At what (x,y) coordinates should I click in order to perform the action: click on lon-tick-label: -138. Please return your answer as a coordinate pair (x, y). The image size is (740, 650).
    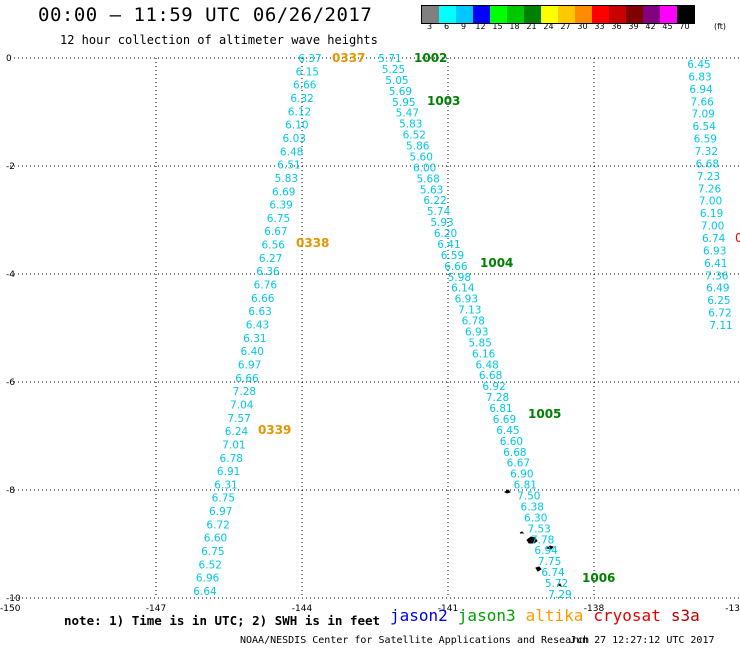
    Looking at the image, I should click on (594, 609).